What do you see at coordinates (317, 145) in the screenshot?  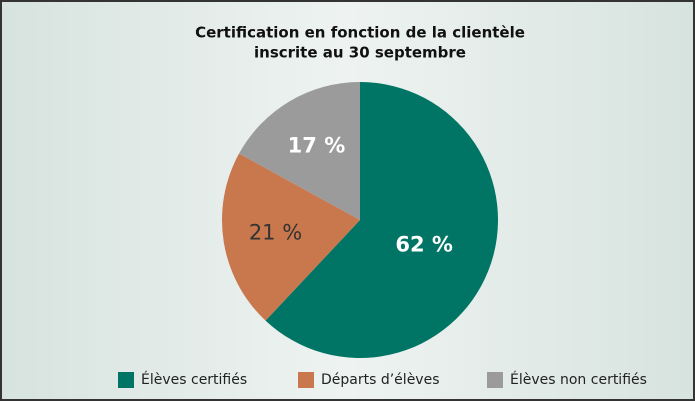 I see `value-label: 17 %` at bounding box center [317, 145].